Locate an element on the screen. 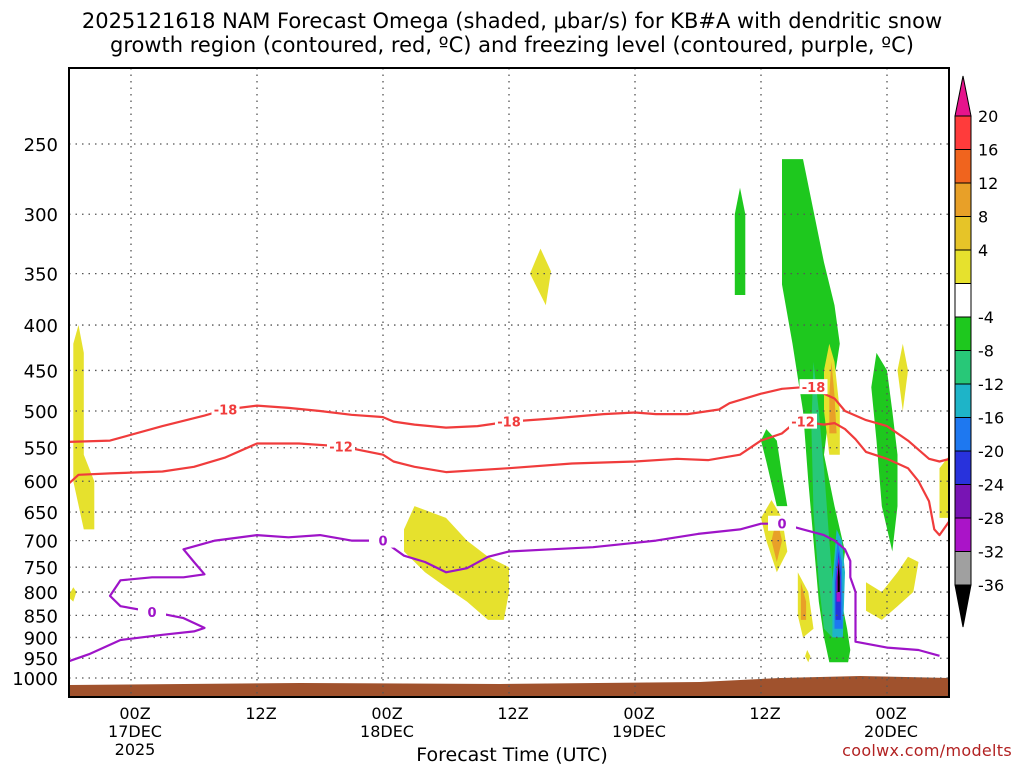 The image size is (1024, 768). colorbar-label: 16 is located at coordinates (988, 150).